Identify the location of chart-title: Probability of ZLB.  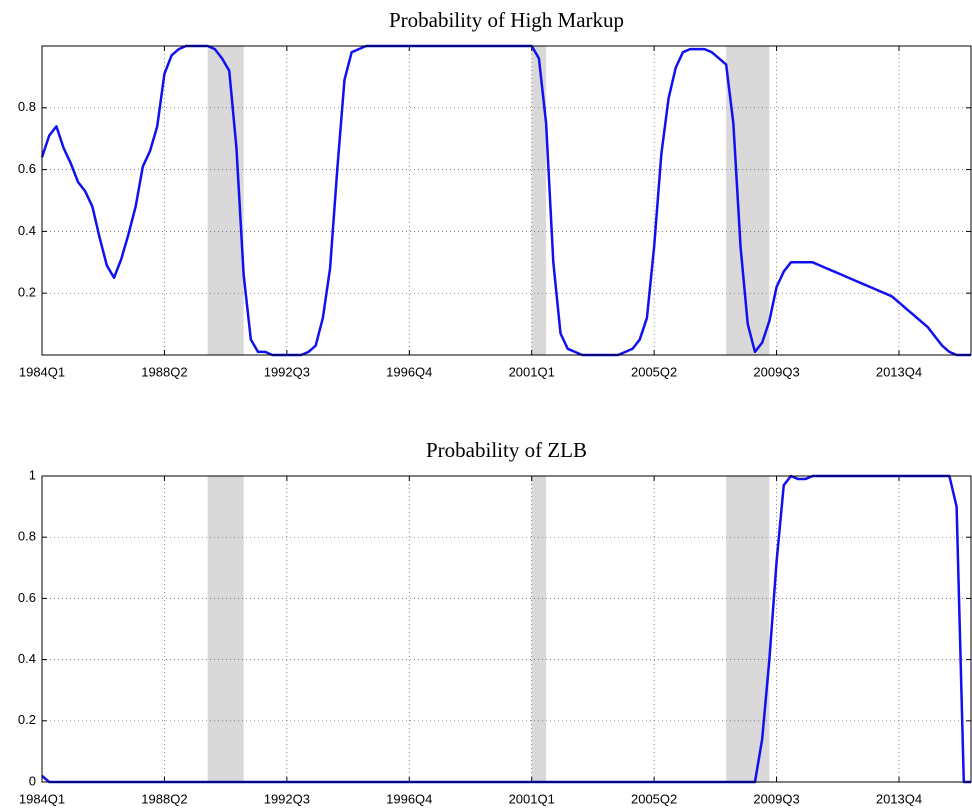
(506, 450).